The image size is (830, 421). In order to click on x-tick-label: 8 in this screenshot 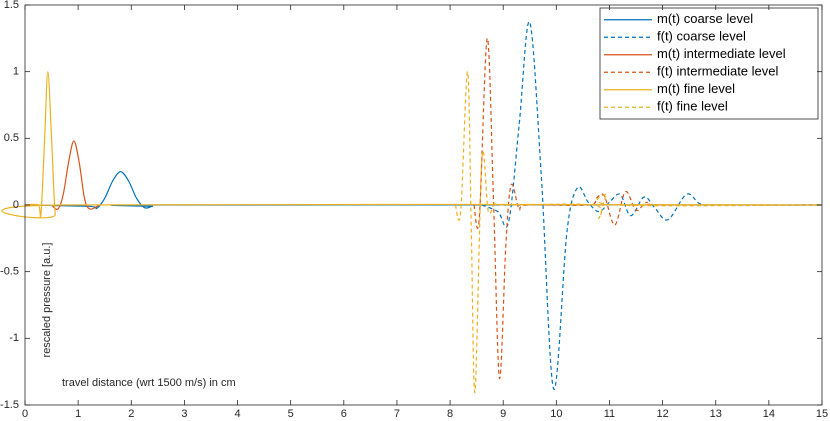, I will do `click(450, 414)`.